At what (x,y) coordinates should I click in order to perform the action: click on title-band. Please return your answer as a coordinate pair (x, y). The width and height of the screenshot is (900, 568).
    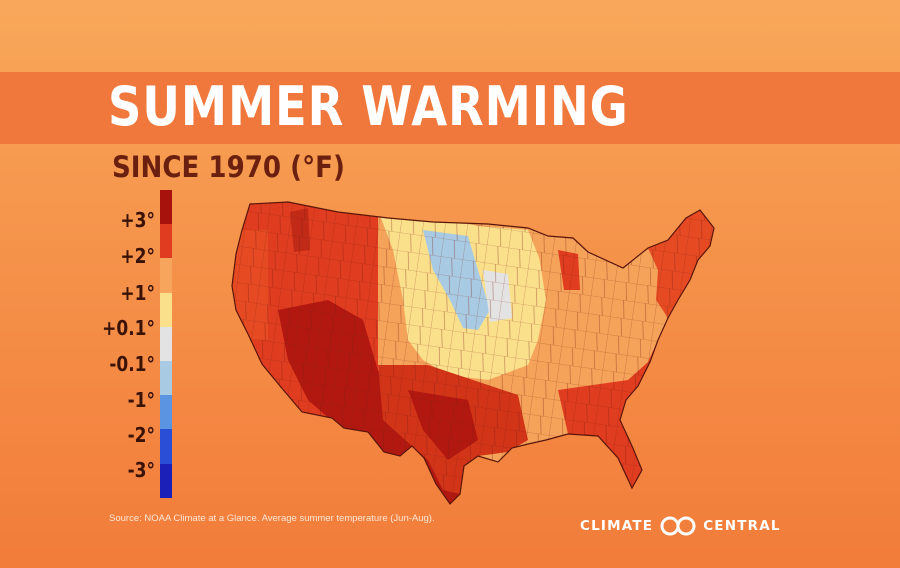
    Looking at the image, I should click on (450, 108).